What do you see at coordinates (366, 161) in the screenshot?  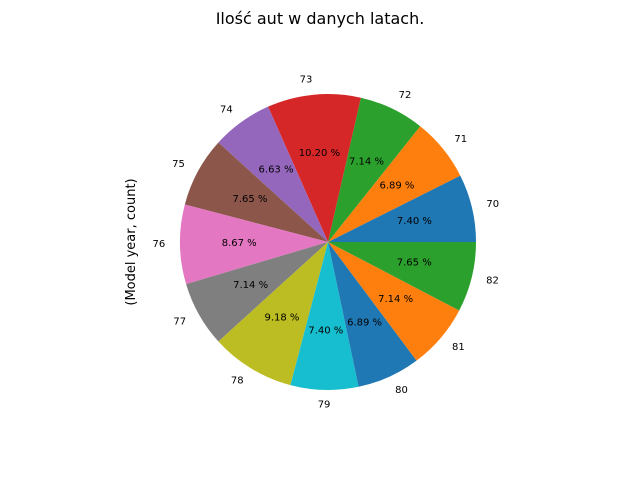 I see `percent-label-72: 7.14 %` at bounding box center [366, 161].